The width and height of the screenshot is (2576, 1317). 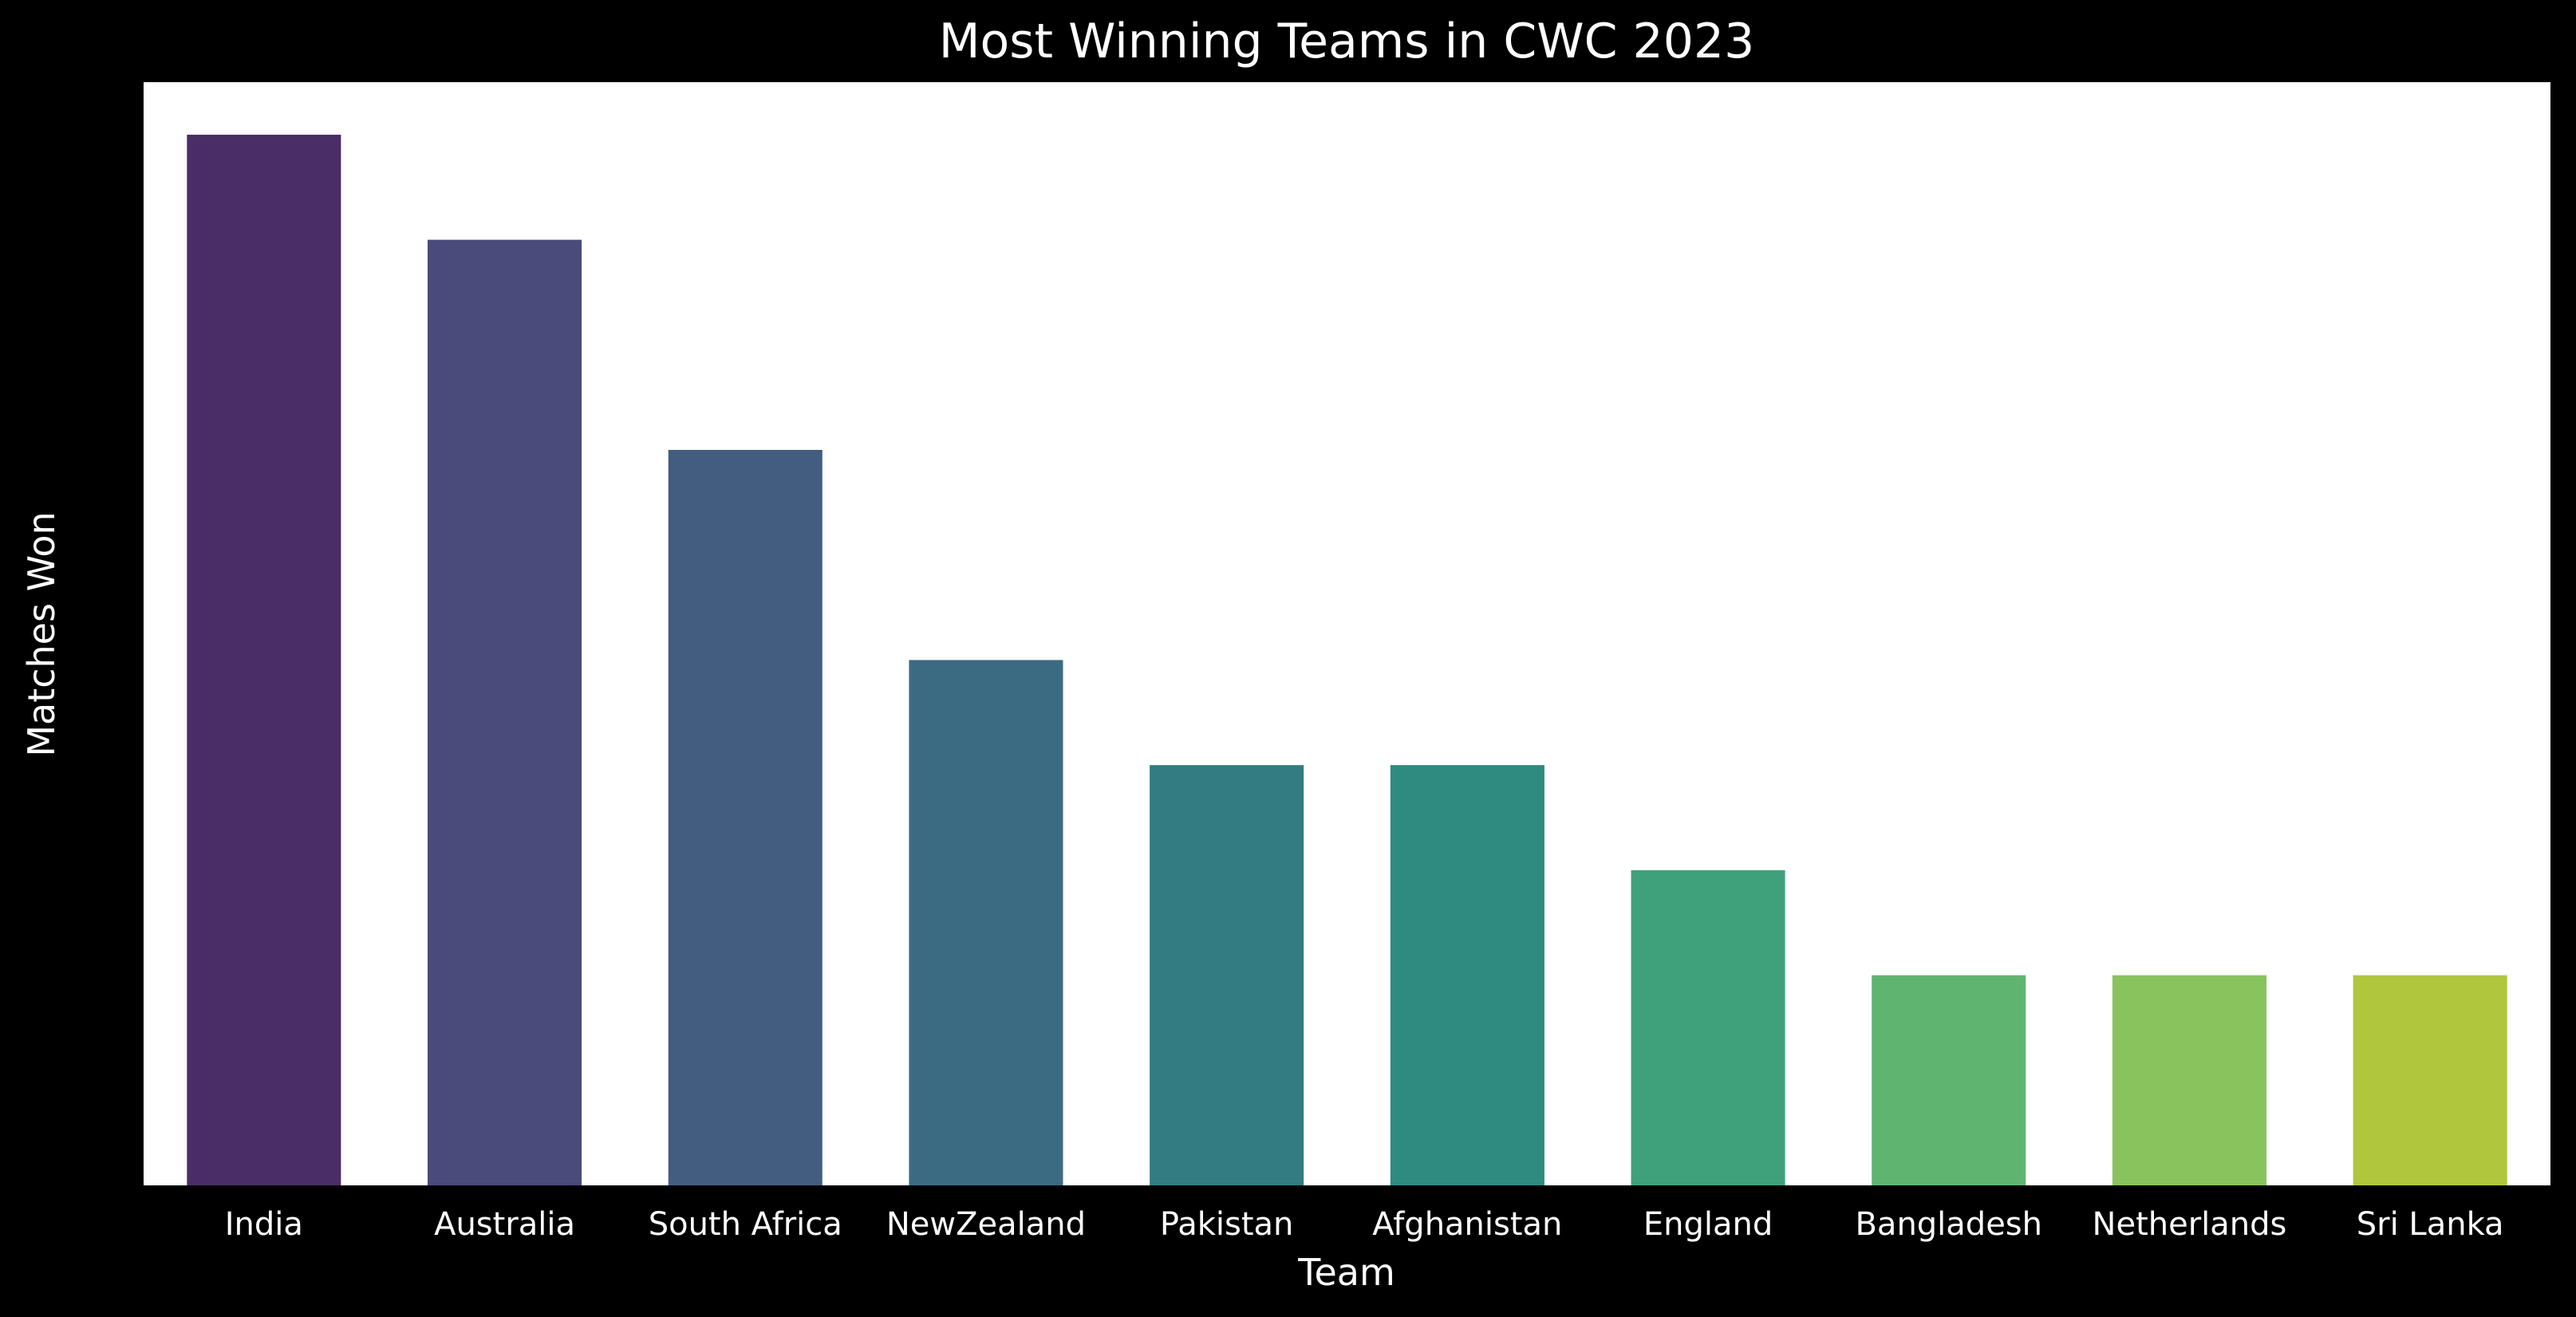 What do you see at coordinates (504, 1224) in the screenshot?
I see `x-tick-label: Australia` at bounding box center [504, 1224].